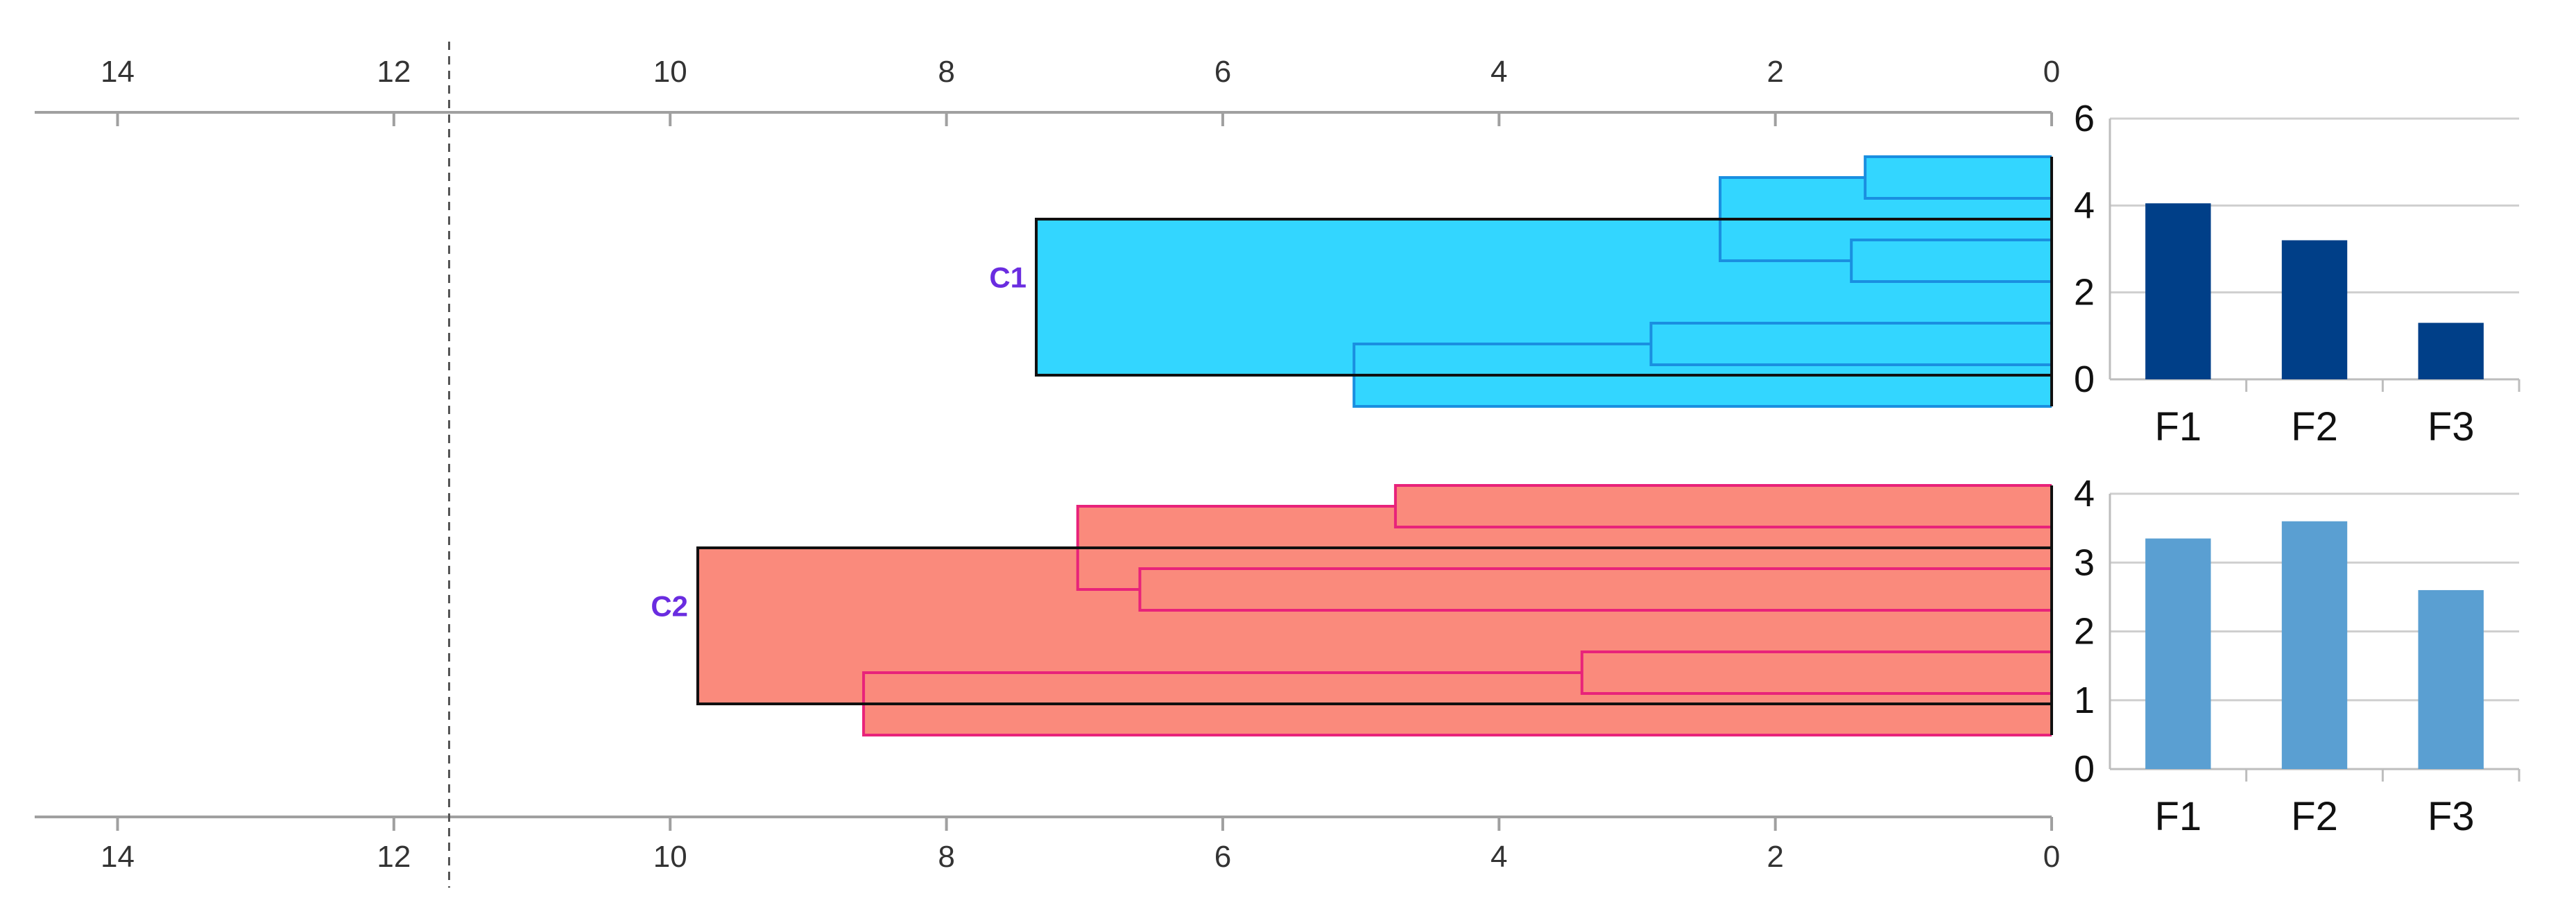 This screenshot has width=2576, height=914. I want to click on x-tick-label-top: 8, so click(946, 72).